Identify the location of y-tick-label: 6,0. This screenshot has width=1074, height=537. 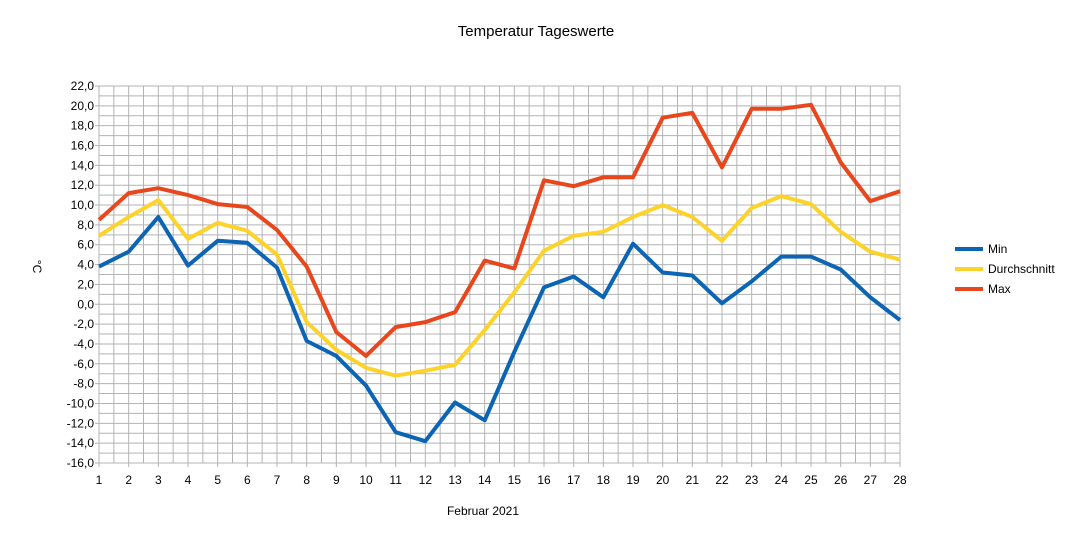
(85, 245).